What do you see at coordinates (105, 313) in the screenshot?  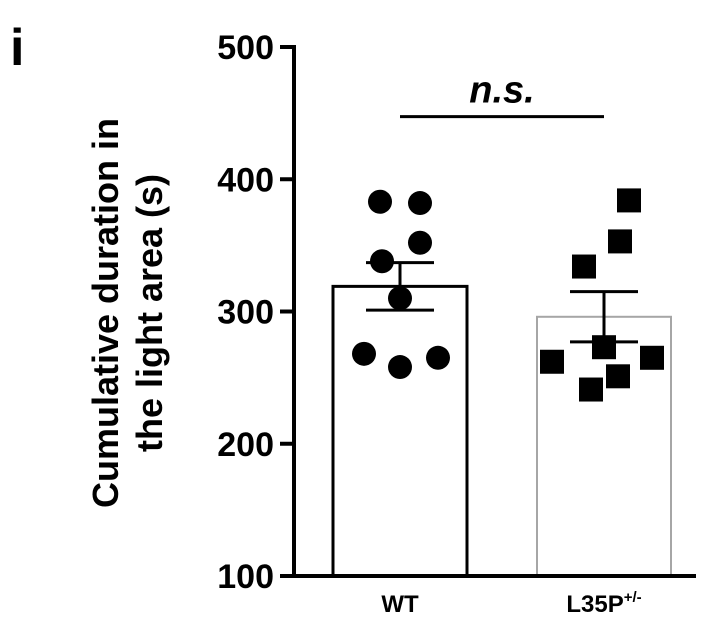 I see `y-axis-title-line-1: Cumulative duration in` at bounding box center [105, 313].